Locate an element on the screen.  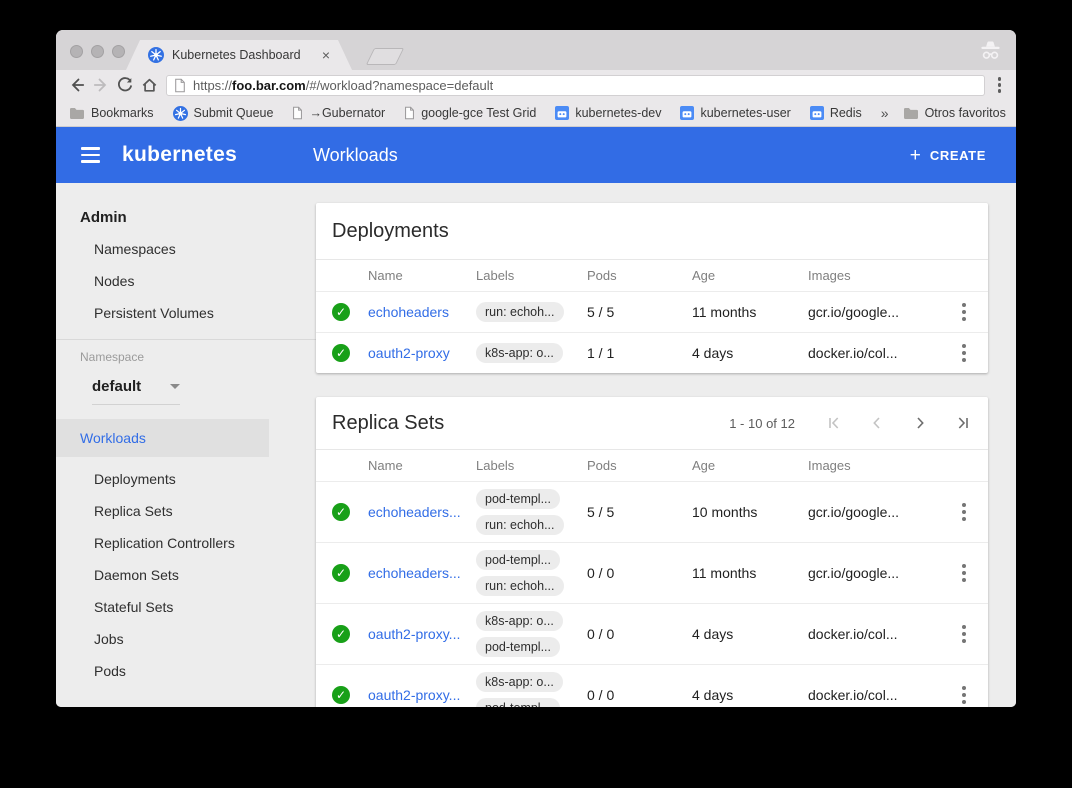
browser-menu-button is located at coordinates (1000, 85).